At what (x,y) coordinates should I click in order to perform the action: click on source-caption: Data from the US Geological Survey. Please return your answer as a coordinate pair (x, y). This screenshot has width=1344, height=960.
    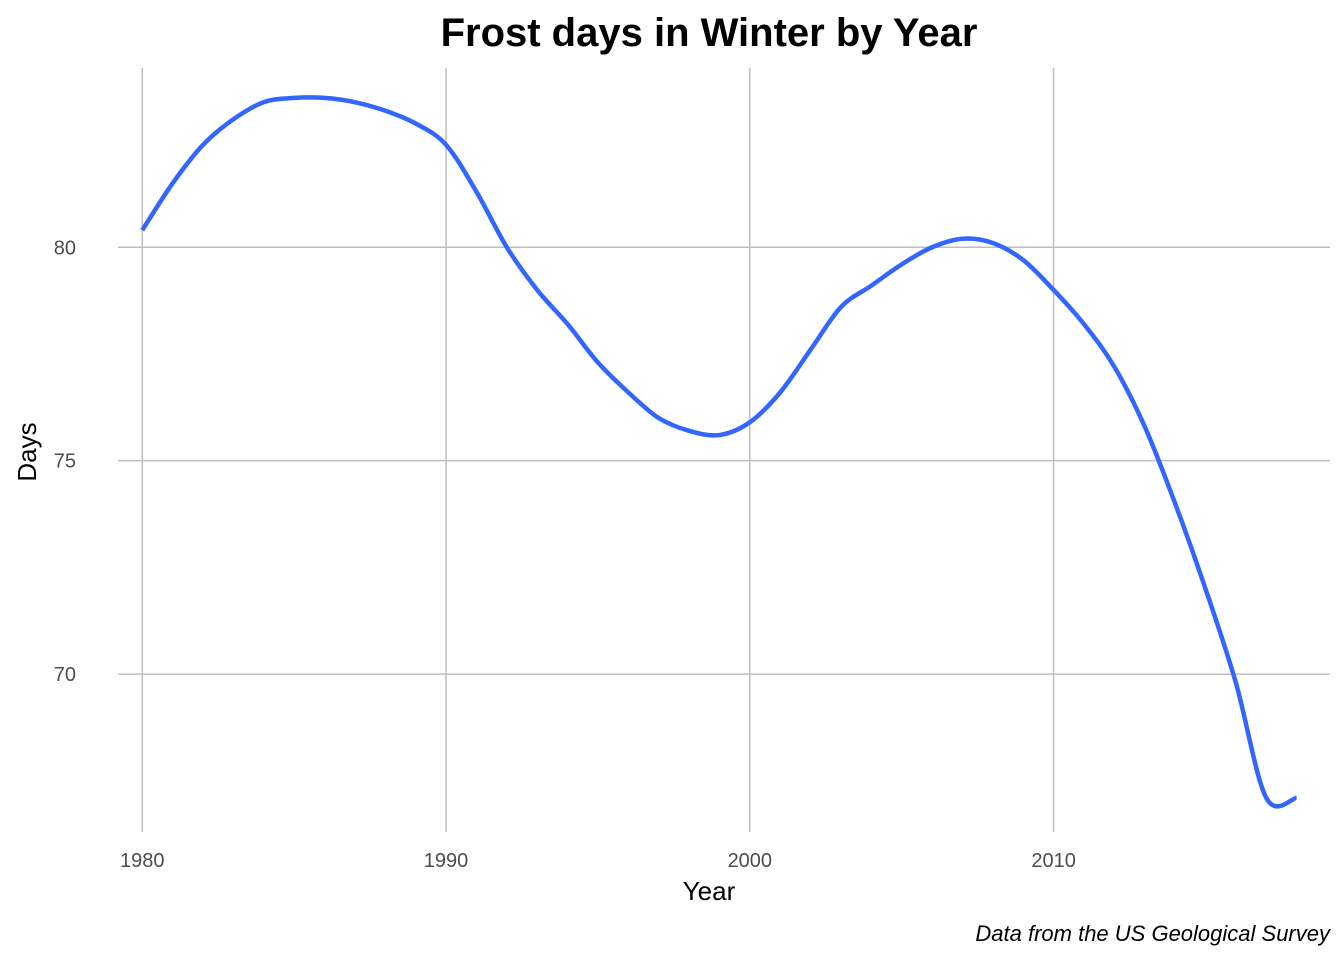
    Looking at the image, I should click on (1153, 933).